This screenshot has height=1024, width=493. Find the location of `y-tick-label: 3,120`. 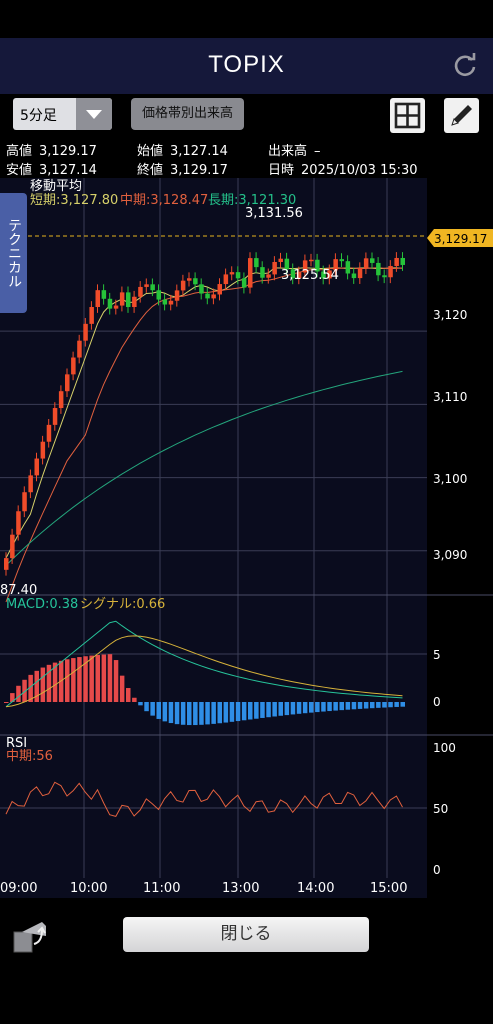

y-tick-label: 3,120 is located at coordinates (450, 315).